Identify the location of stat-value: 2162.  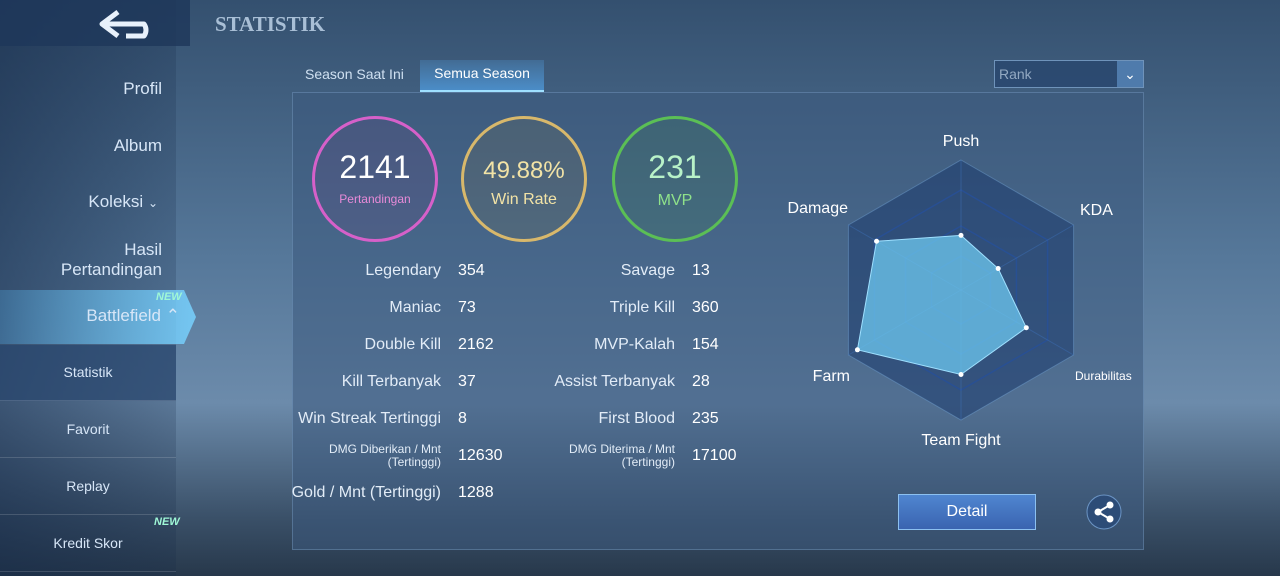
(476, 344).